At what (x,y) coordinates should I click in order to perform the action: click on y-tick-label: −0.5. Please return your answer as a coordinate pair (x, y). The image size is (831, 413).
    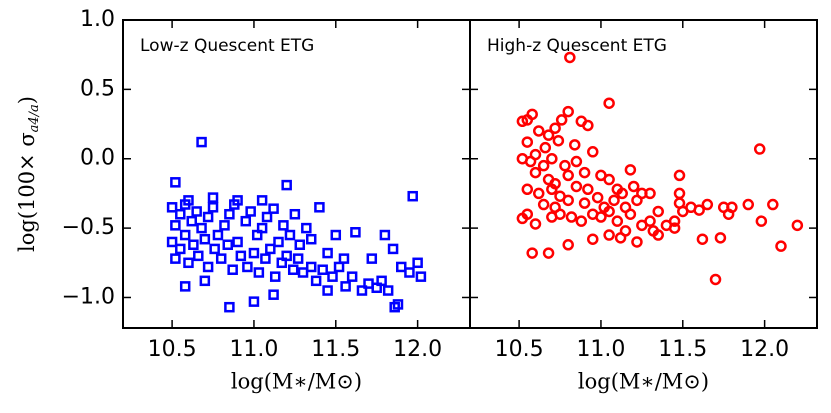
    Looking at the image, I should click on (88, 227).